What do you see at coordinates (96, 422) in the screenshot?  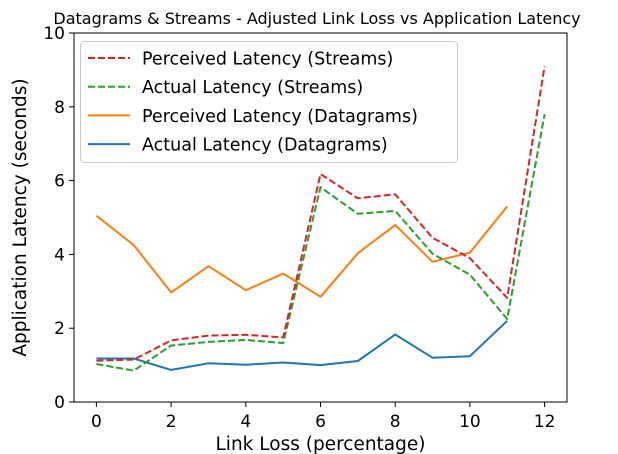 I see `x-tick-label: 0` at bounding box center [96, 422].